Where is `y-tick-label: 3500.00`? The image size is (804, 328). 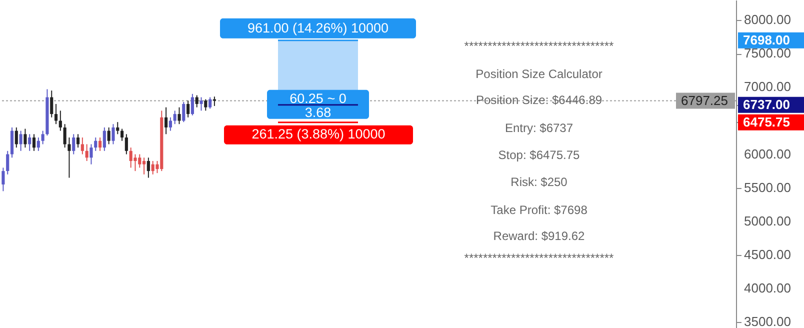 y-tick-label: 3500.00 is located at coordinates (767, 321).